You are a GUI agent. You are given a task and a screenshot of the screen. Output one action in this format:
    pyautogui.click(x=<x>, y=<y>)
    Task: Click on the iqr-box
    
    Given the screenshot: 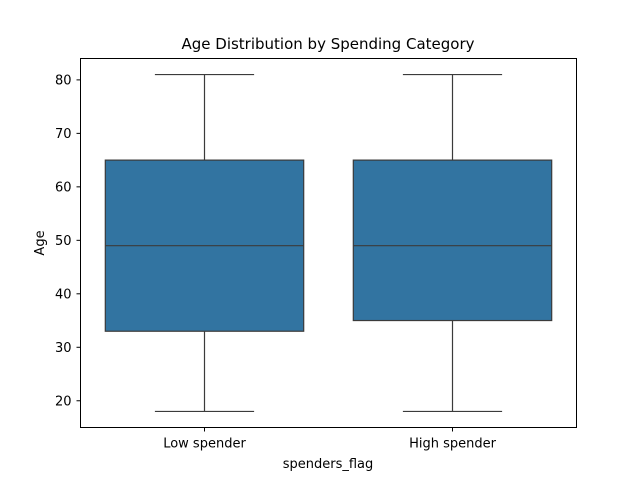 What is the action you would take?
    pyautogui.click(x=452, y=240)
    